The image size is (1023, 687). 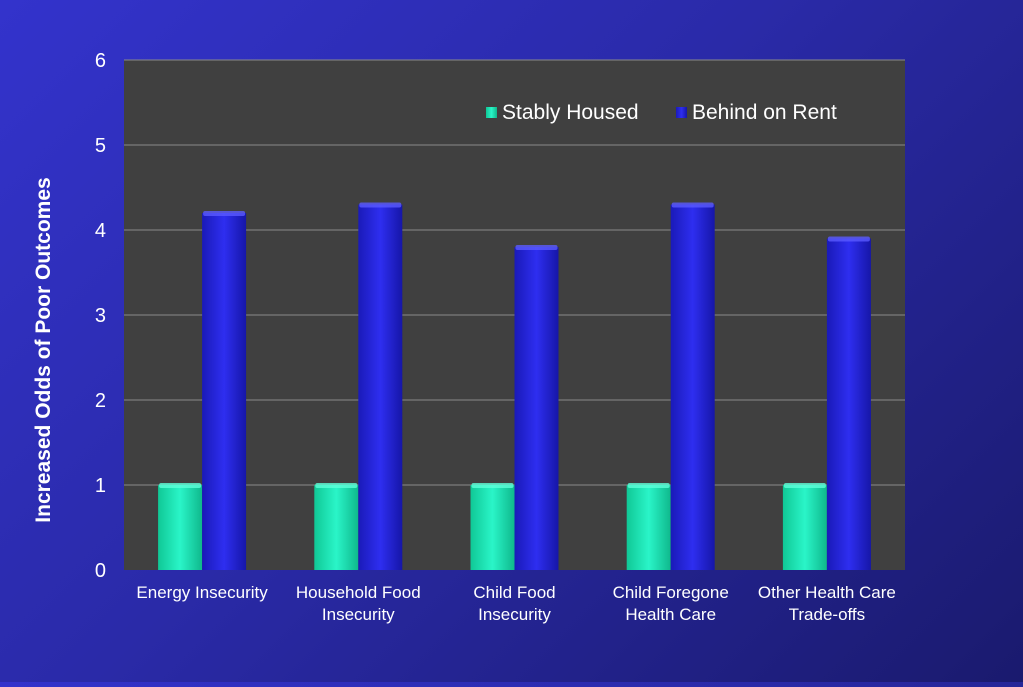 I want to click on x-tick-label: Household Food, so click(x=358, y=592).